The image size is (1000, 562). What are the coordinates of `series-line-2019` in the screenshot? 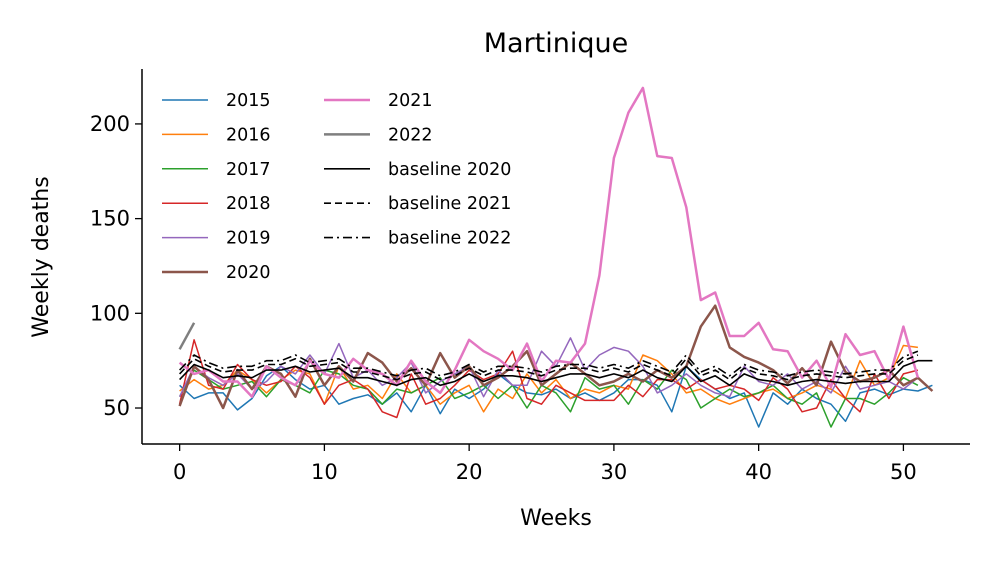 It's located at (548, 367).